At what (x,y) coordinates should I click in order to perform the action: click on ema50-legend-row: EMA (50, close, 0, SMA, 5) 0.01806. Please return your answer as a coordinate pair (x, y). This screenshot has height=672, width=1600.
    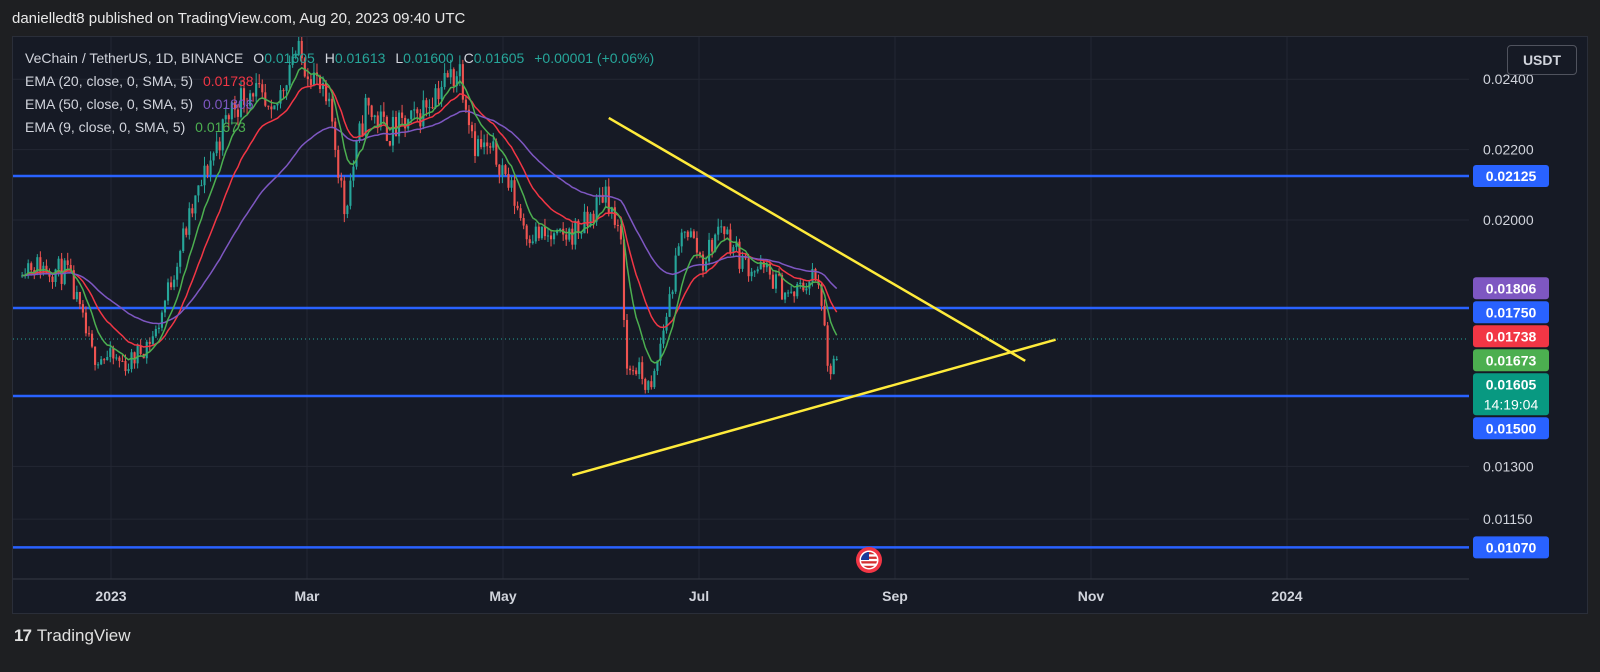
    Looking at the image, I should click on (339, 104).